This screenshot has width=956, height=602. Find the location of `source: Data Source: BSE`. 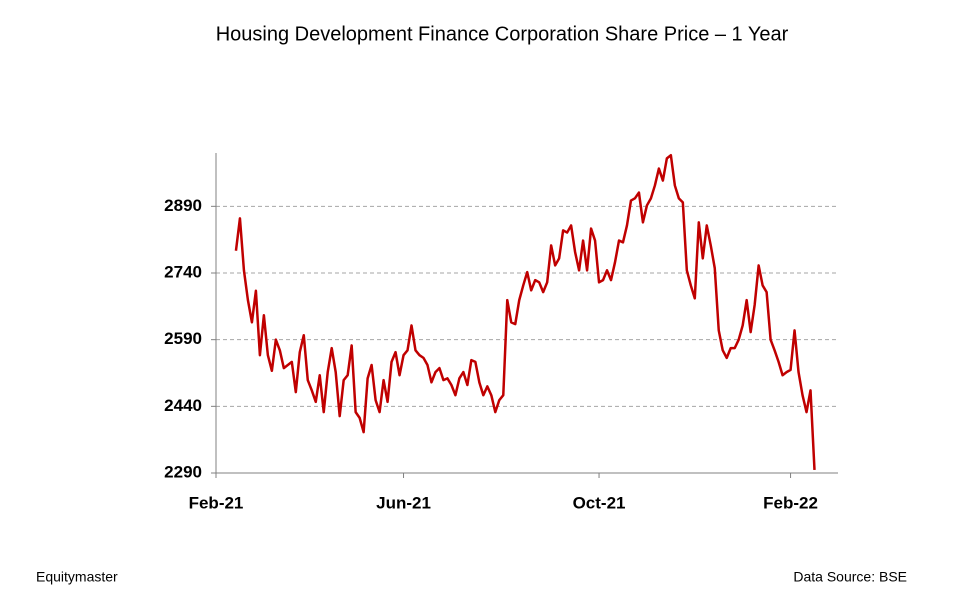

source: Data Source: BSE is located at coordinates (850, 577).